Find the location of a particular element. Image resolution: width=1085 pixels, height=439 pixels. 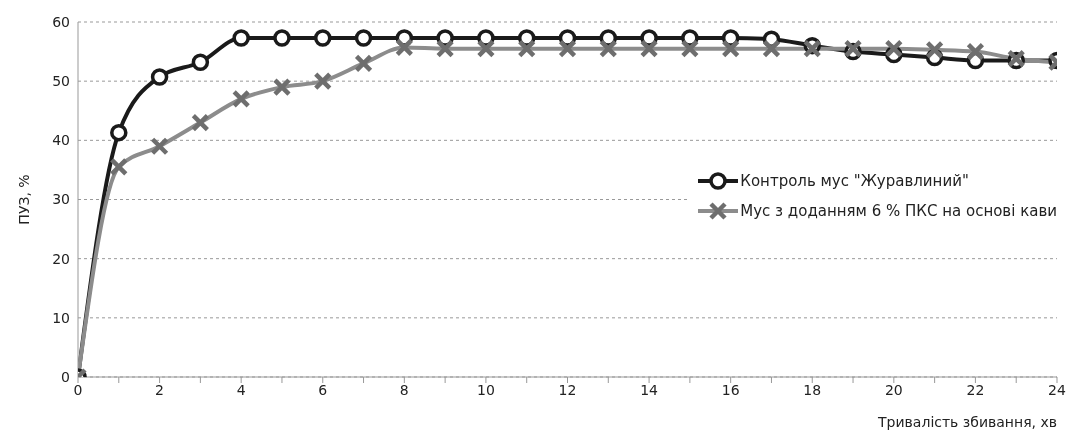

x-tick-label: 2 is located at coordinates (160, 389).